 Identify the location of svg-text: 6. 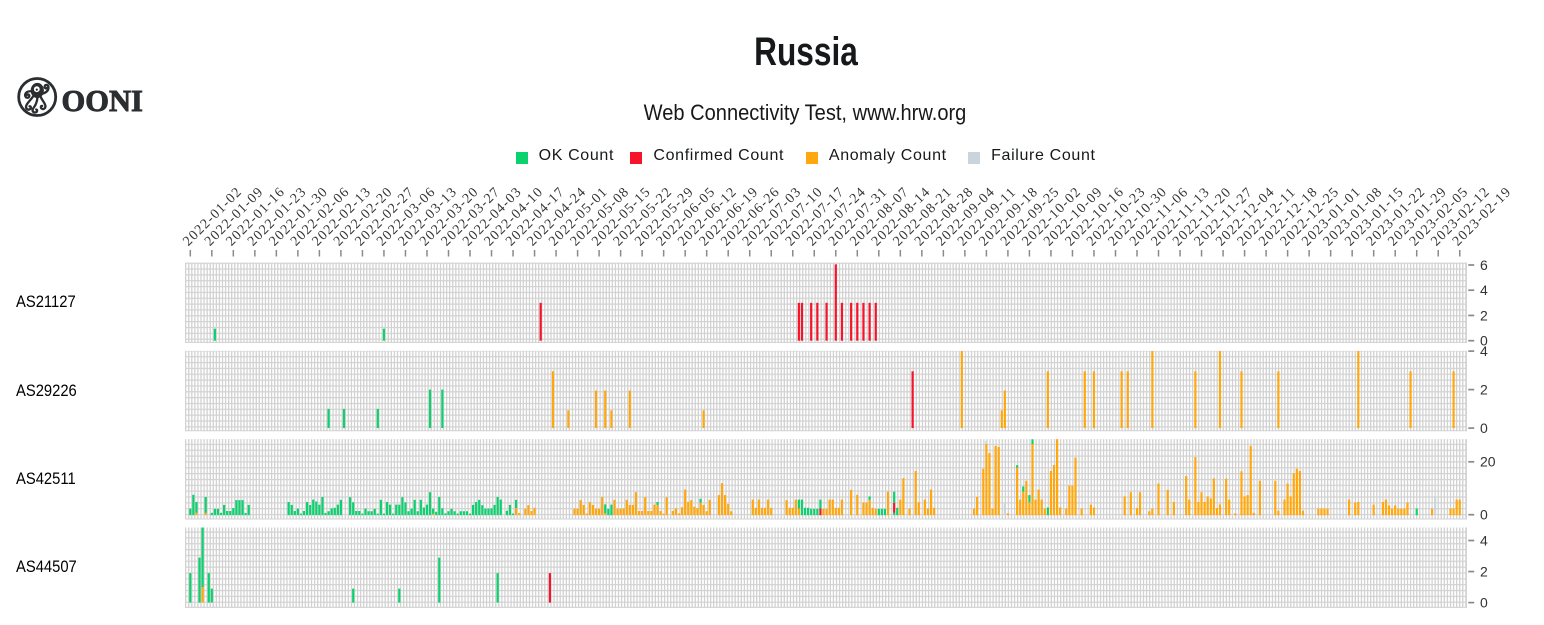
(1484, 265).